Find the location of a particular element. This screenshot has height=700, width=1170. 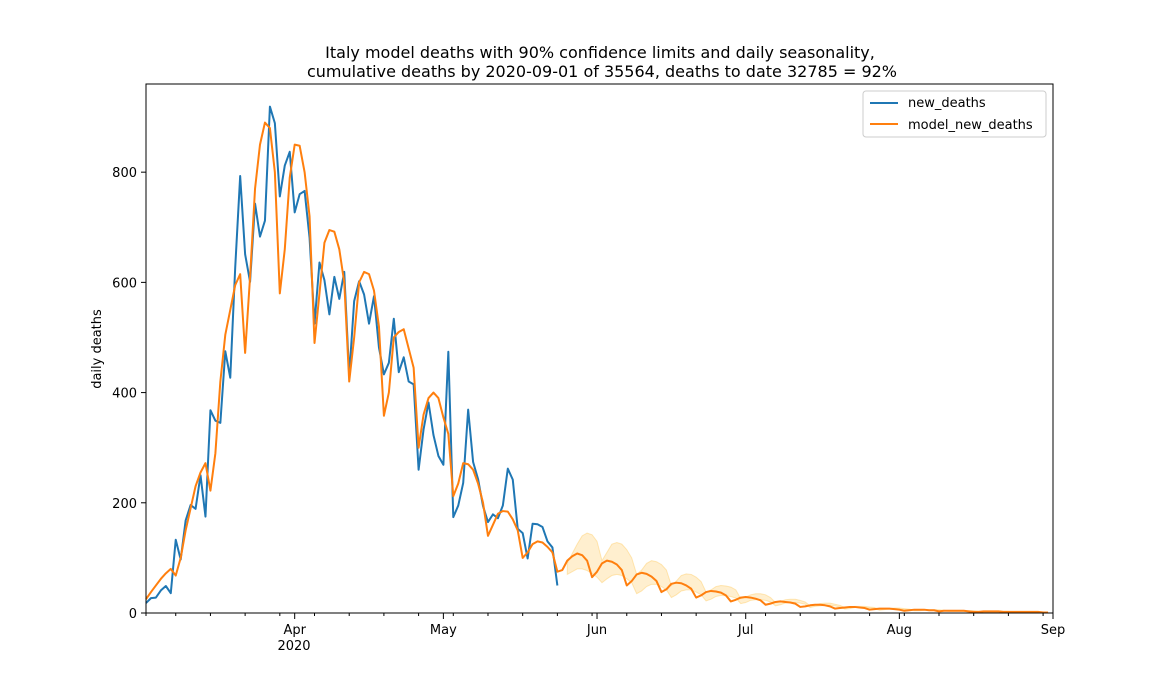

x-tick-label: Jun is located at coordinates (596, 630).